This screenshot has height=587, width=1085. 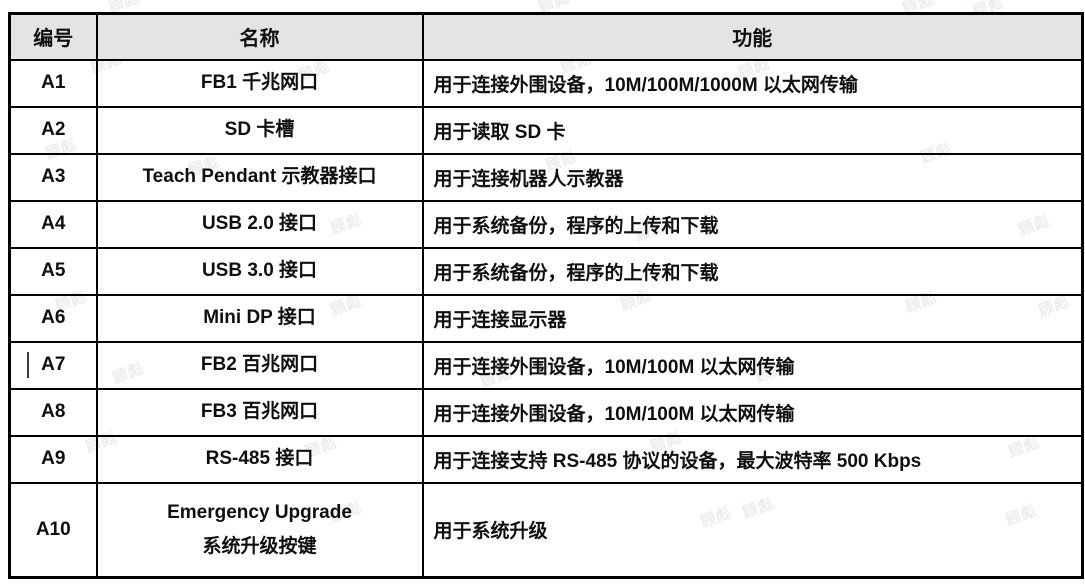 I want to click on cell-port-name: SD 卡槽, so click(x=259, y=130).